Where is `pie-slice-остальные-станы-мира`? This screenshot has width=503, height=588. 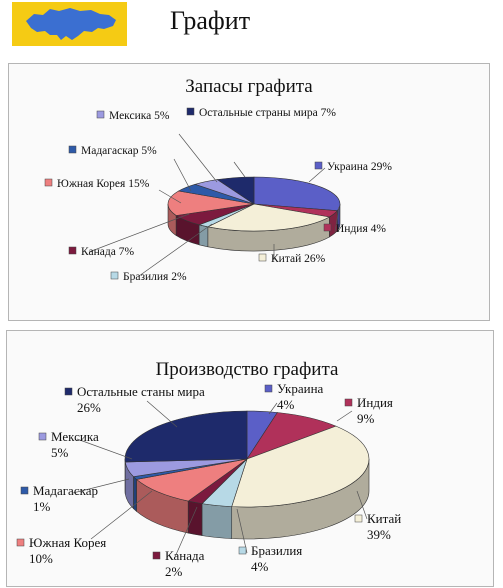
pie-slice-остальные-станы-мира is located at coordinates (186, 436).